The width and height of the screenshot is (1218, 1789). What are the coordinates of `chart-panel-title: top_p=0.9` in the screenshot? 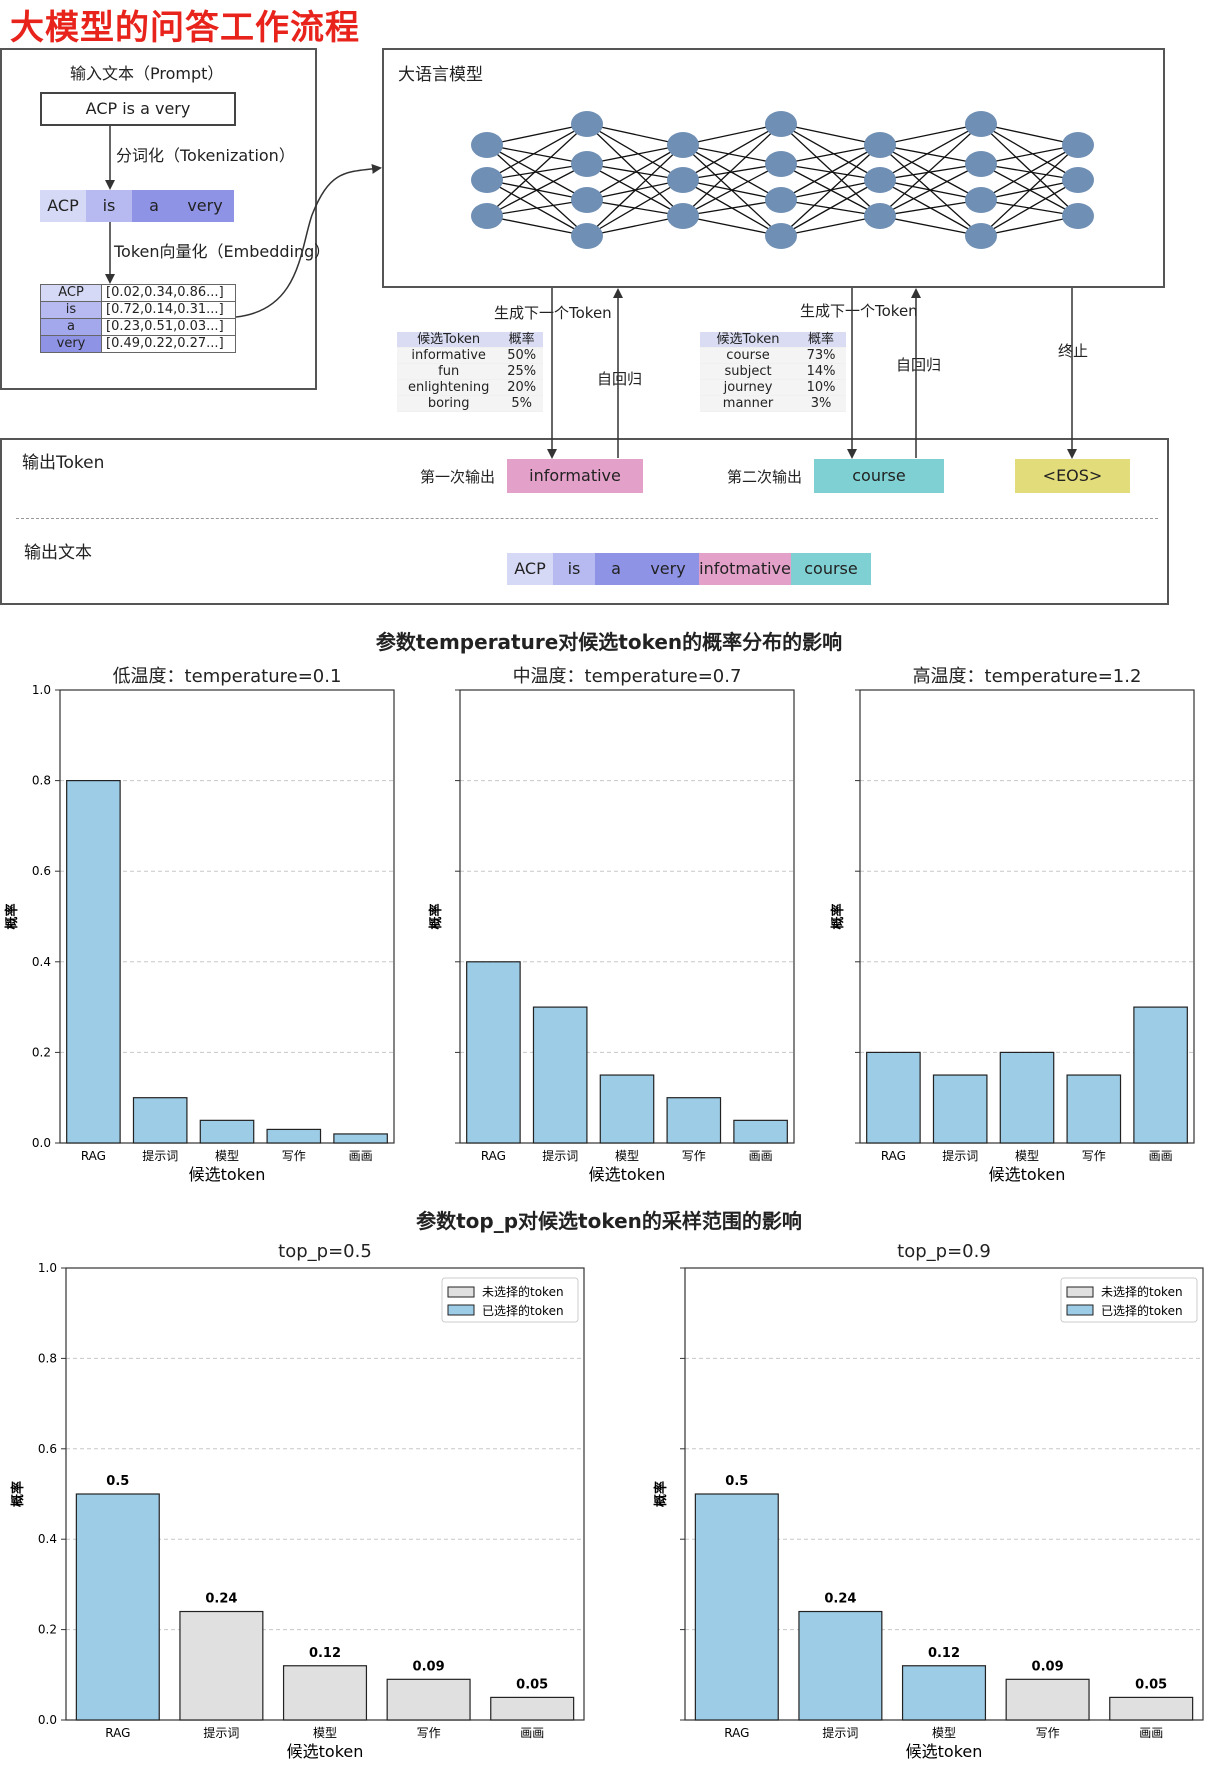 It's located at (944, 1251).